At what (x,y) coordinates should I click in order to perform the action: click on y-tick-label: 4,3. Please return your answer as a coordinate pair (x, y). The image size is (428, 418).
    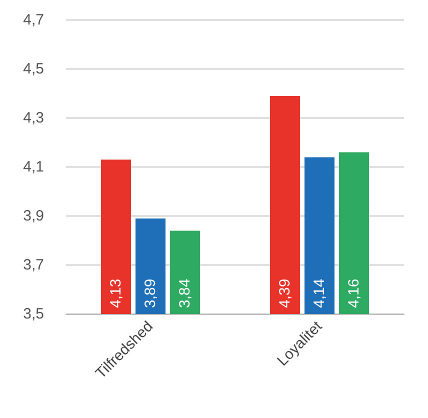
    Looking at the image, I should click on (33, 118).